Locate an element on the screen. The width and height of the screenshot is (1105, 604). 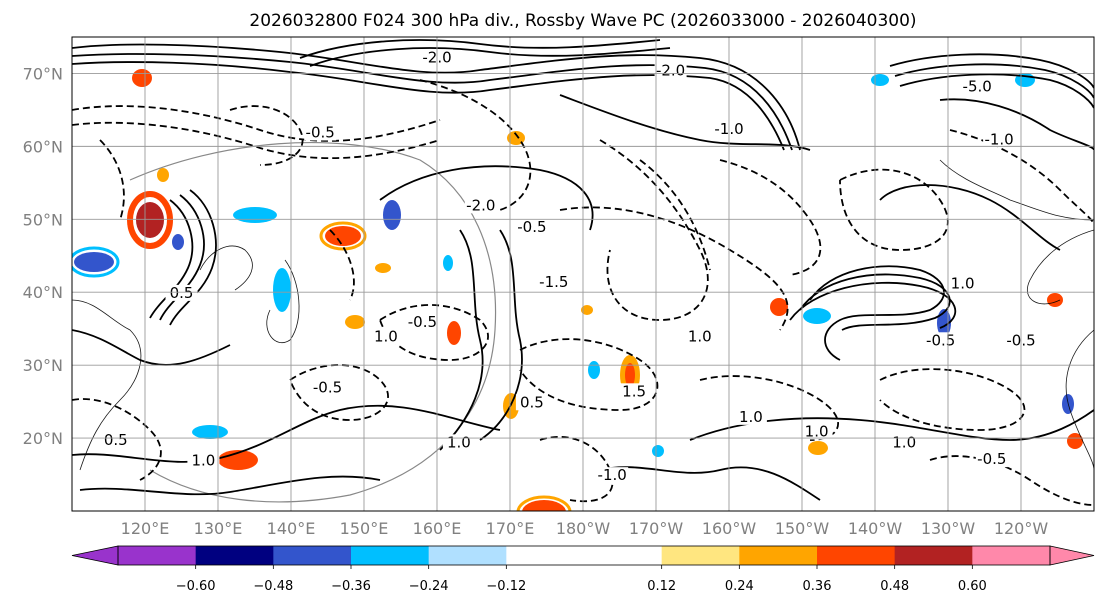
colorbar-tick-label: 0.48 is located at coordinates (894, 586).